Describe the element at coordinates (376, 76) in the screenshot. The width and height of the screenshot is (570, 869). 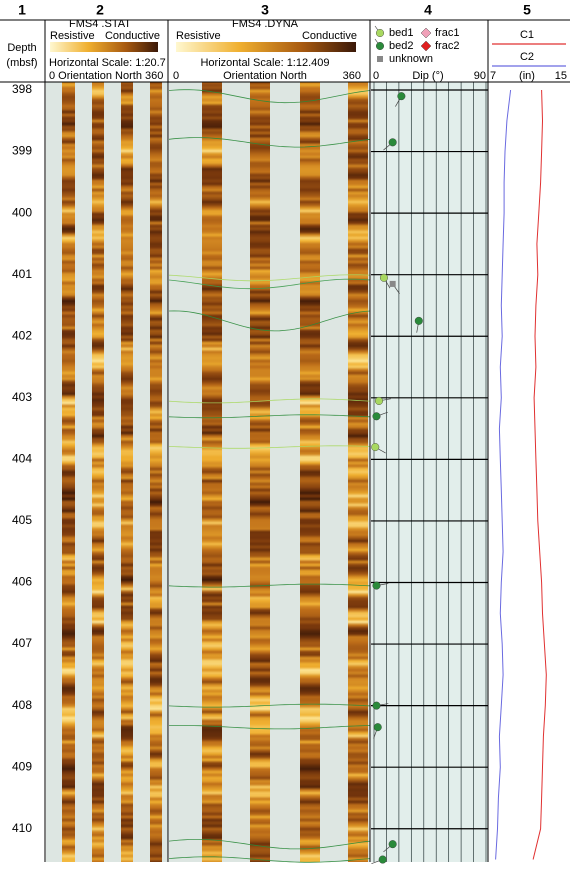
I see `dip-tick-label: 0` at that location.